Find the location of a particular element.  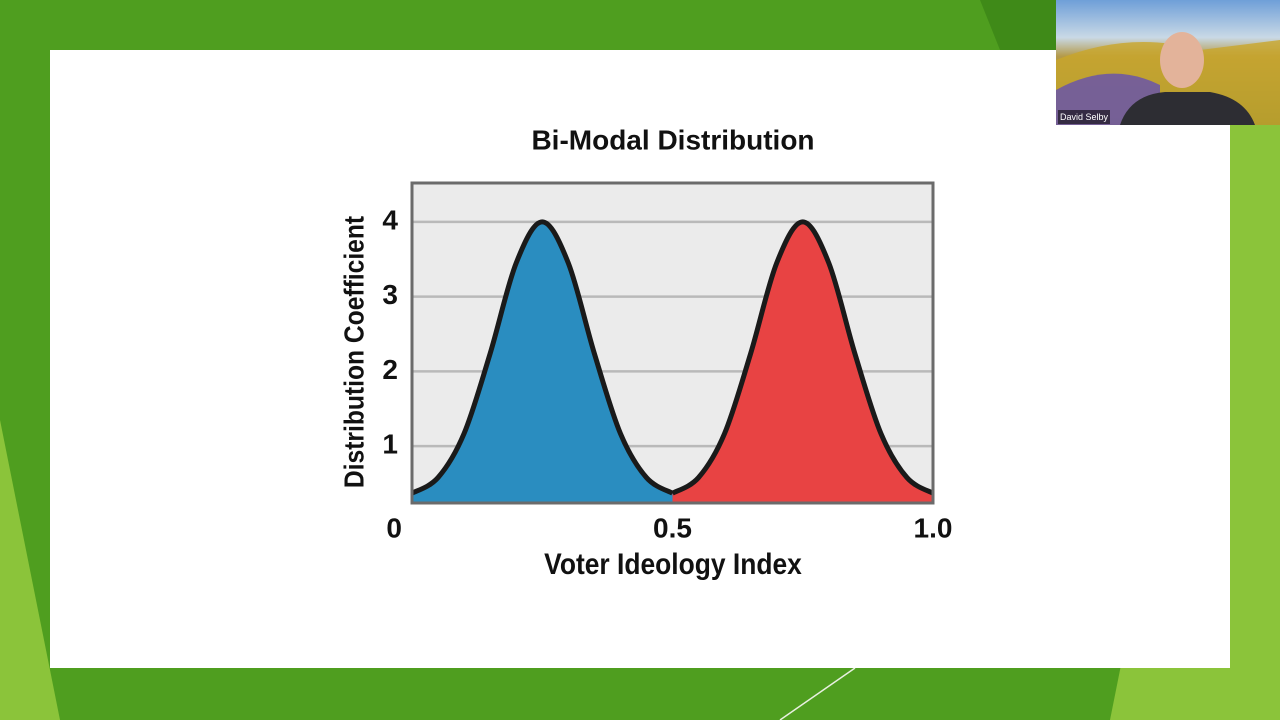

name-tag is located at coordinates (1084, 117).